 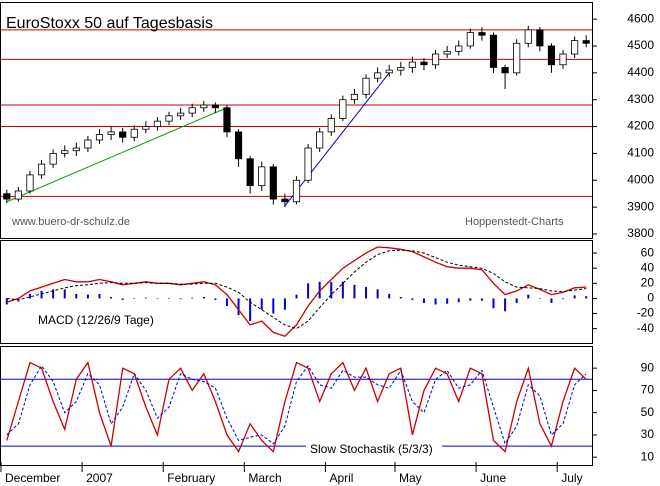 I want to click on panel-label: MACD (12/26/9 Tage), so click(x=96, y=320).